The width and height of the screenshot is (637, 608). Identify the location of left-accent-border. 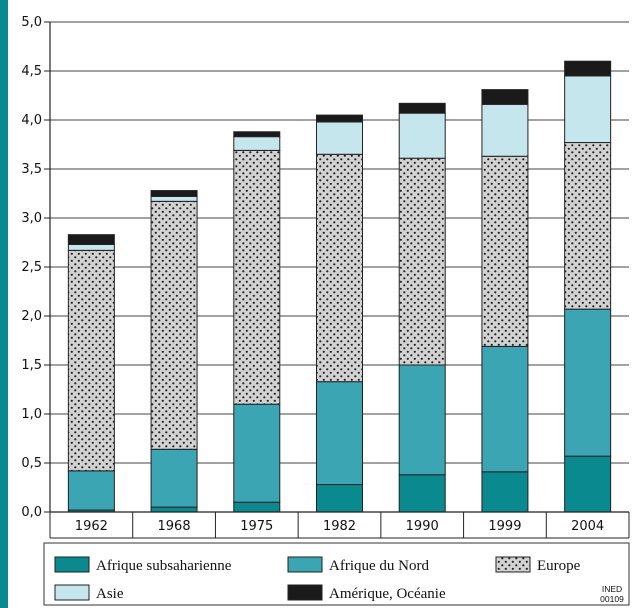
(4, 304).